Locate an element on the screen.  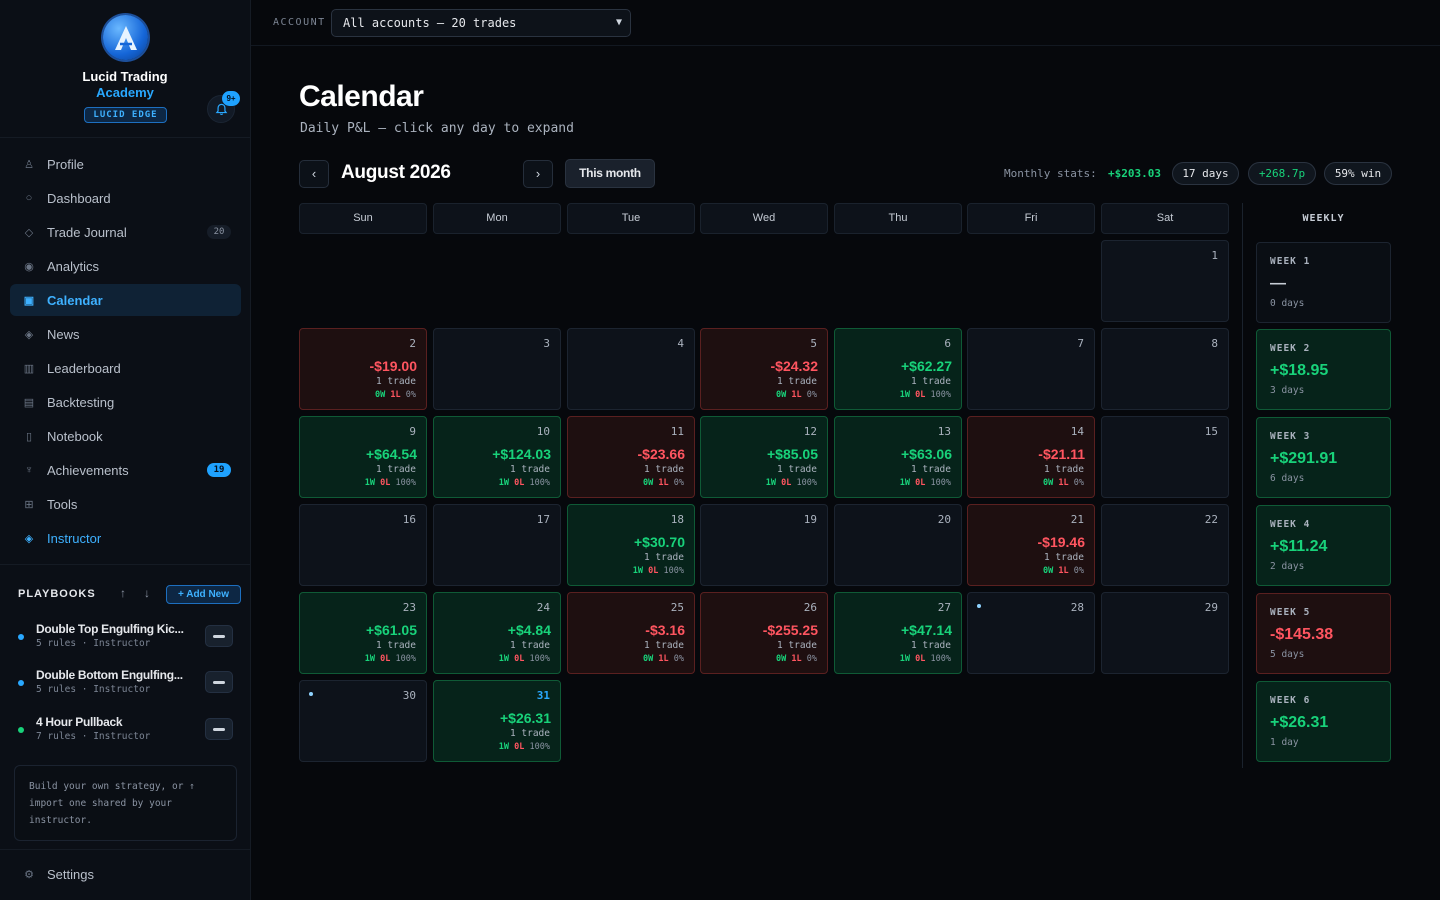
sidebar-item-news: ◈ News is located at coordinates (125, 334).